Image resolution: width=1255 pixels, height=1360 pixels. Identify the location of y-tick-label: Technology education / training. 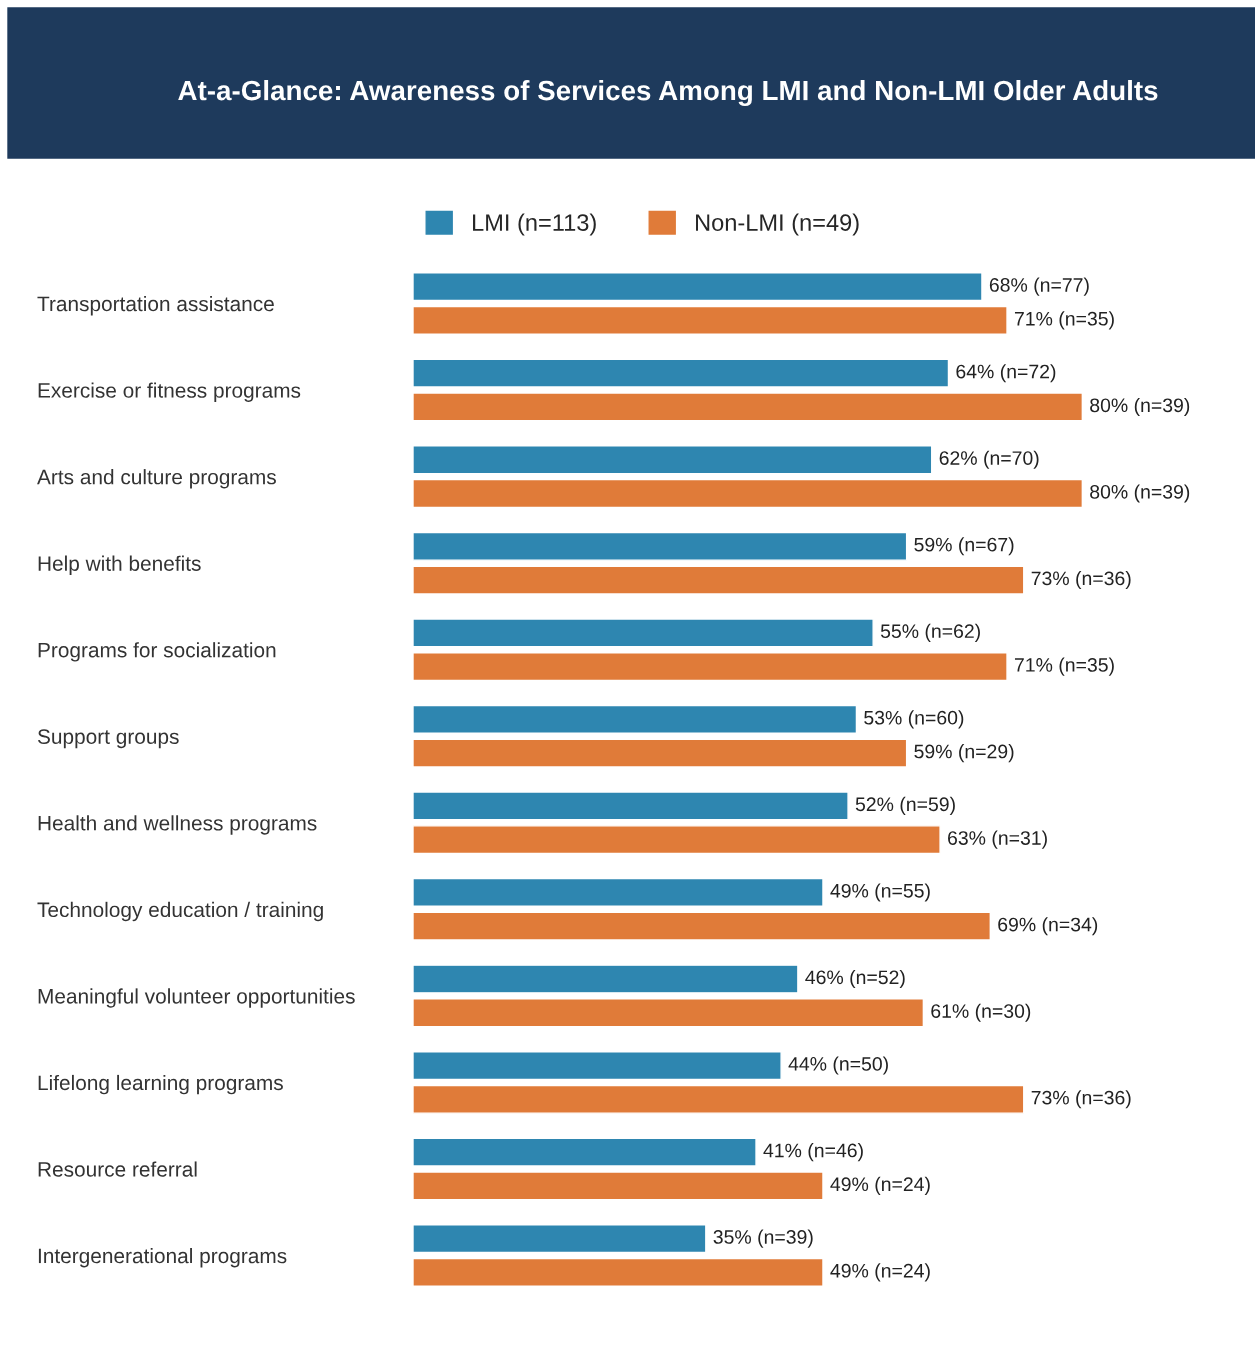
(180, 911).